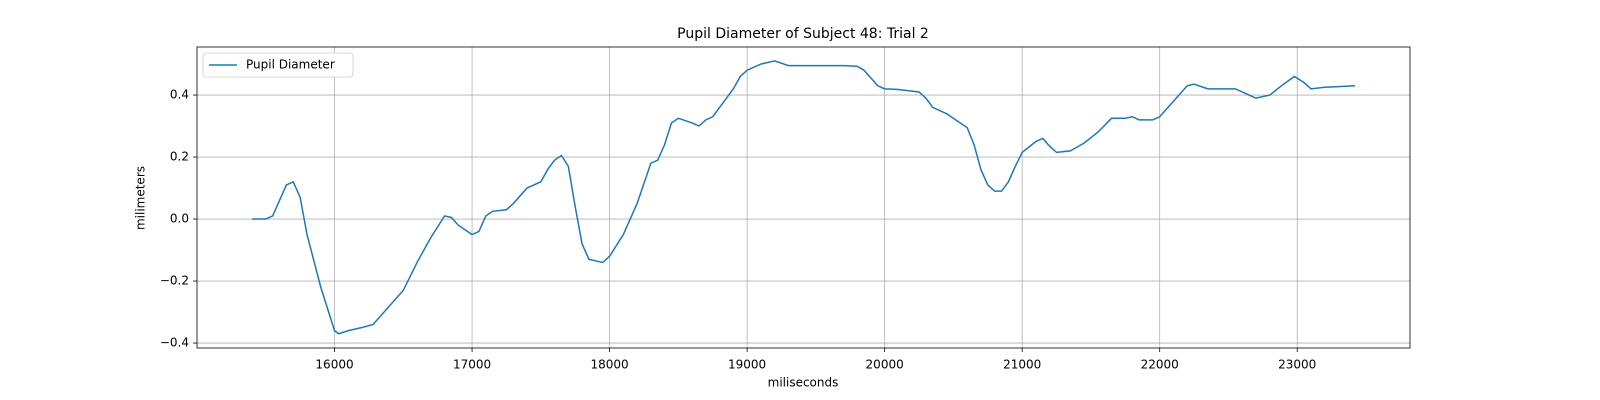  What do you see at coordinates (885, 365) in the screenshot?
I see `x-tick-label: 20000` at bounding box center [885, 365].